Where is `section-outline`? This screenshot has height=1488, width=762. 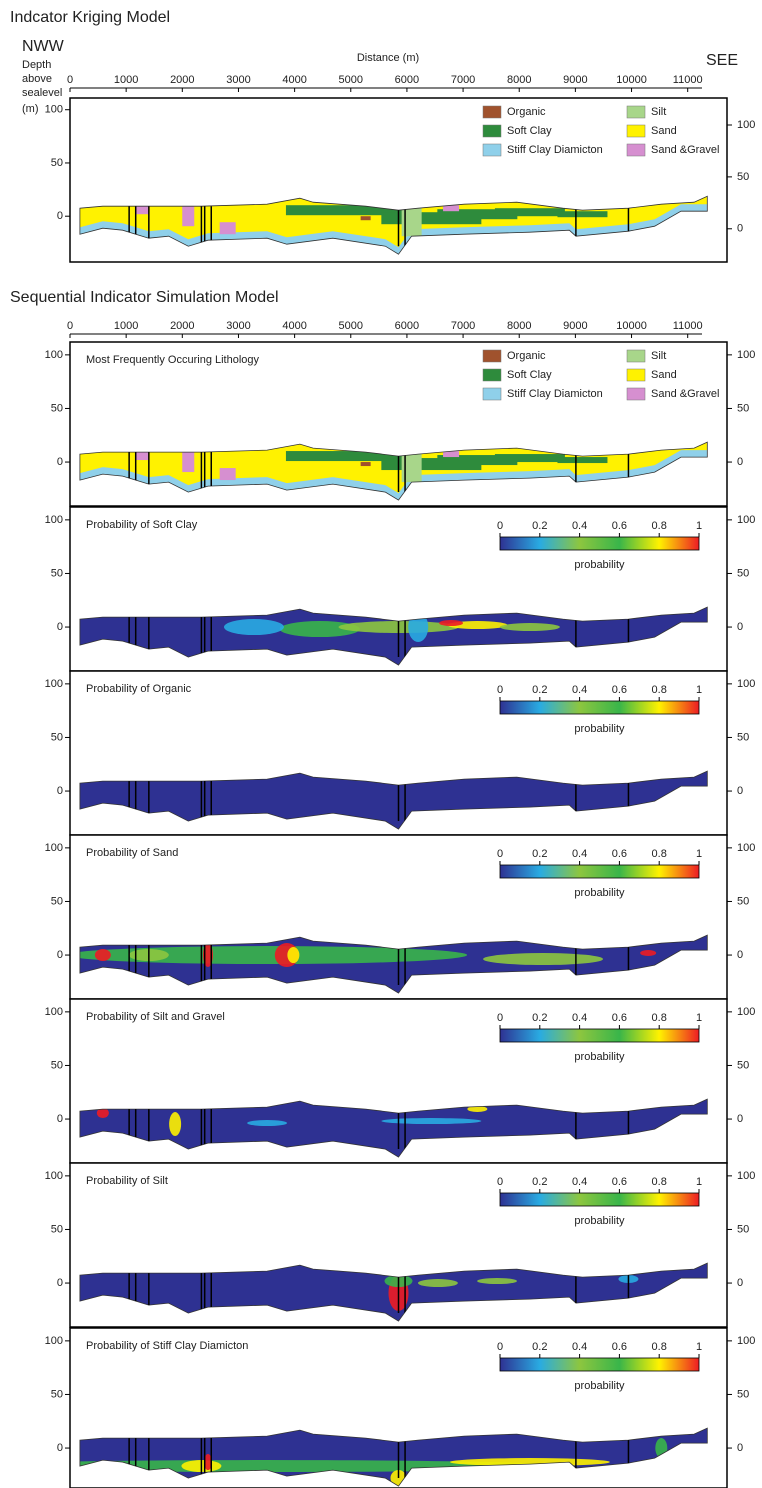 section-outline is located at coordinates (393, 964).